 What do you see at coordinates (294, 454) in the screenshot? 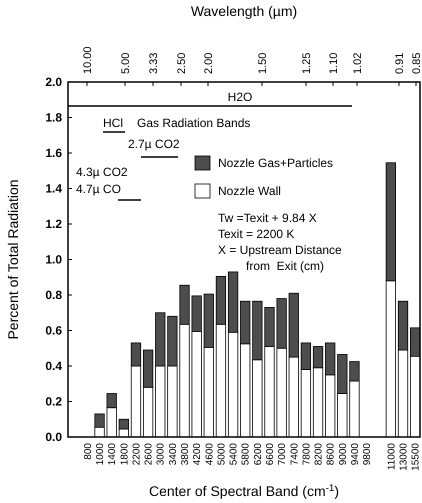
I see `x-tick-label: 7400` at bounding box center [294, 454].